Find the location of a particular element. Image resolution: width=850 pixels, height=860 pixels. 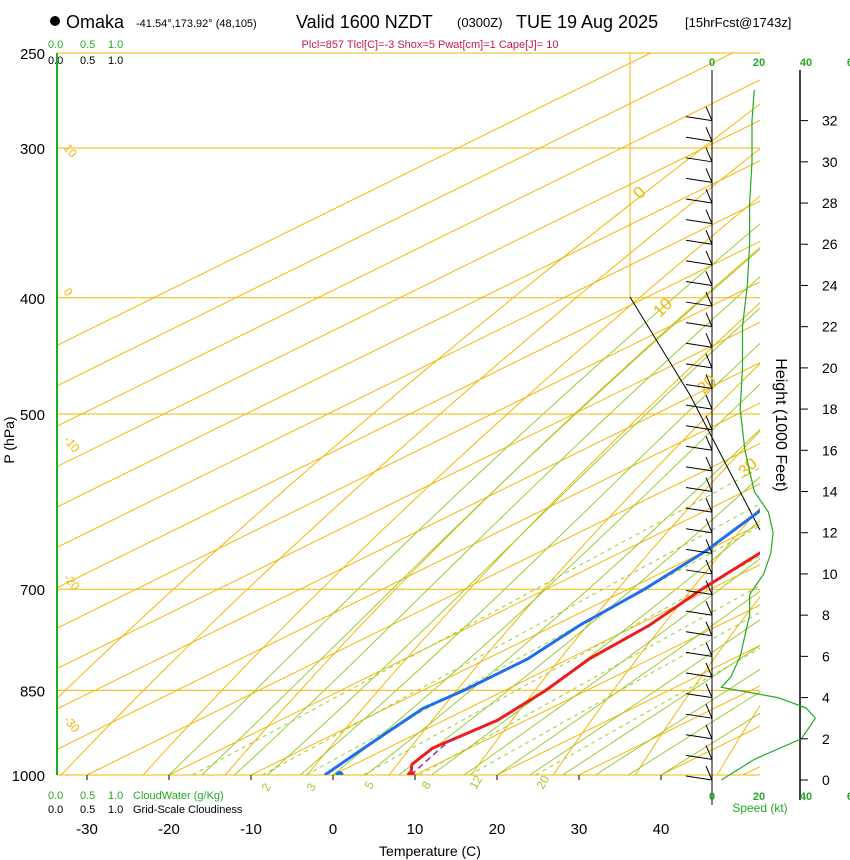

height-tick-label: 24 is located at coordinates (830, 285).